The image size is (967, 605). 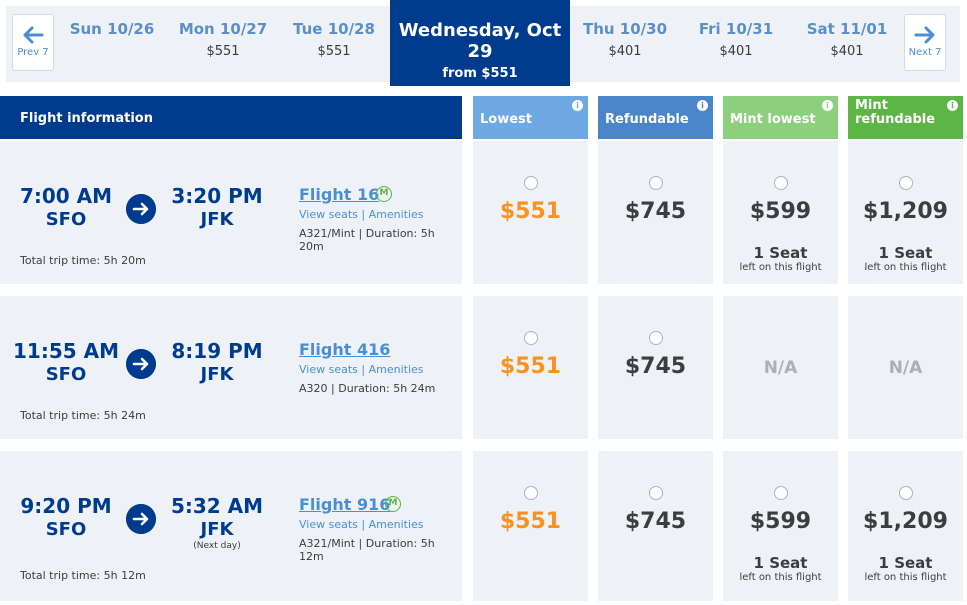 What do you see at coordinates (217, 506) in the screenshot?
I see `arrive-time: 5:32 AM` at bounding box center [217, 506].